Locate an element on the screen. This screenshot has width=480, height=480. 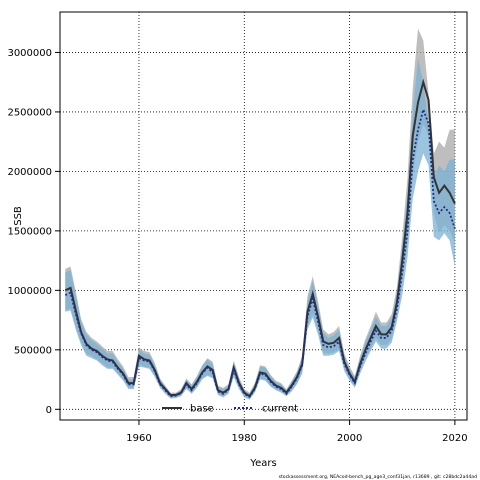
x-axis-title: Years is located at coordinates (262, 463).